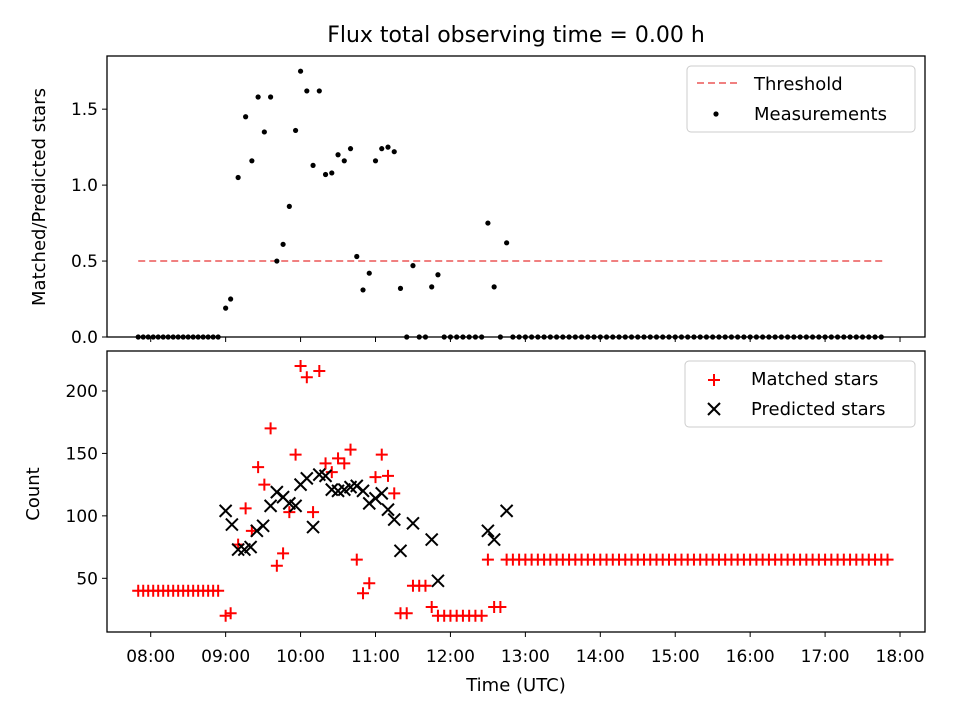 This screenshot has height=720, width=960. What do you see at coordinates (86, 485) in the screenshot?
I see `bottom-y-ticks: 50 100 150 200` at bounding box center [86, 485].